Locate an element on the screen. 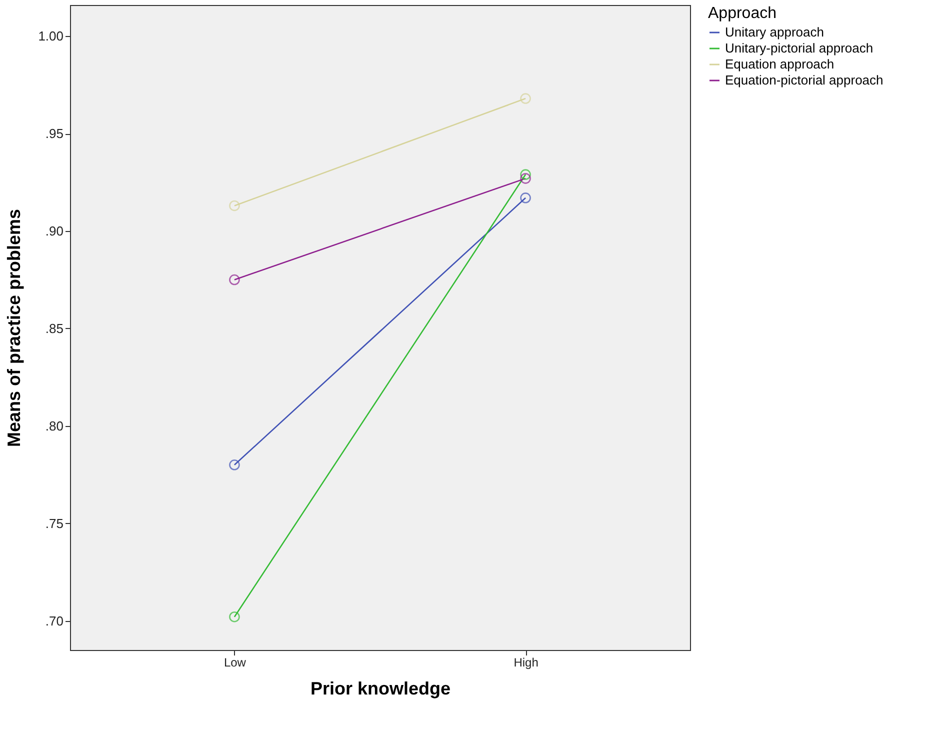 The width and height of the screenshot is (935, 734). x-tick-label: High is located at coordinates (526, 663).